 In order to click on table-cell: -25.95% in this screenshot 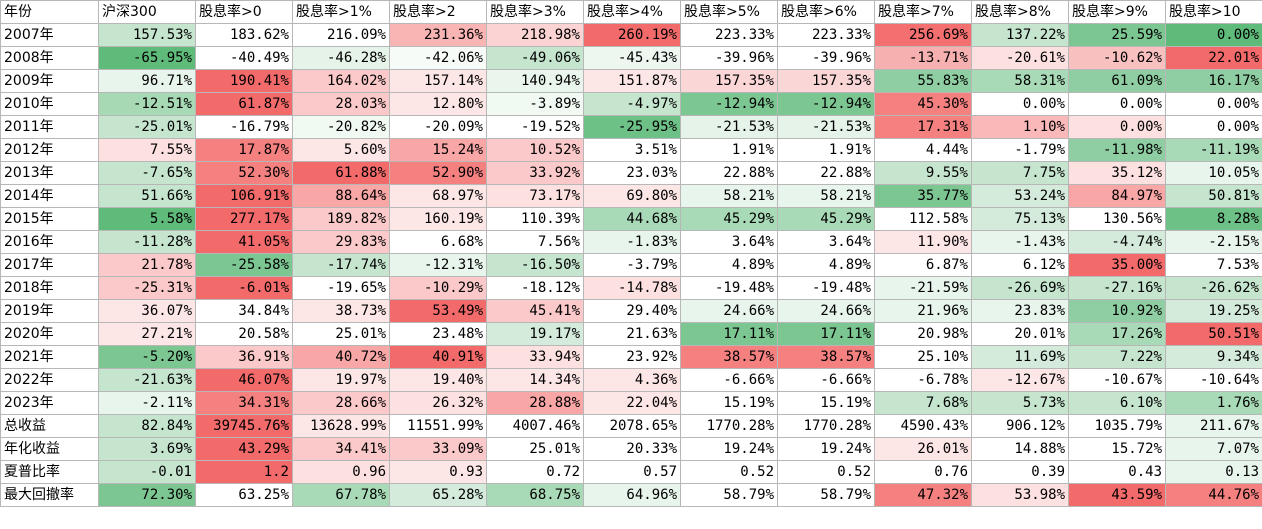, I will do `click(632, 127)`.